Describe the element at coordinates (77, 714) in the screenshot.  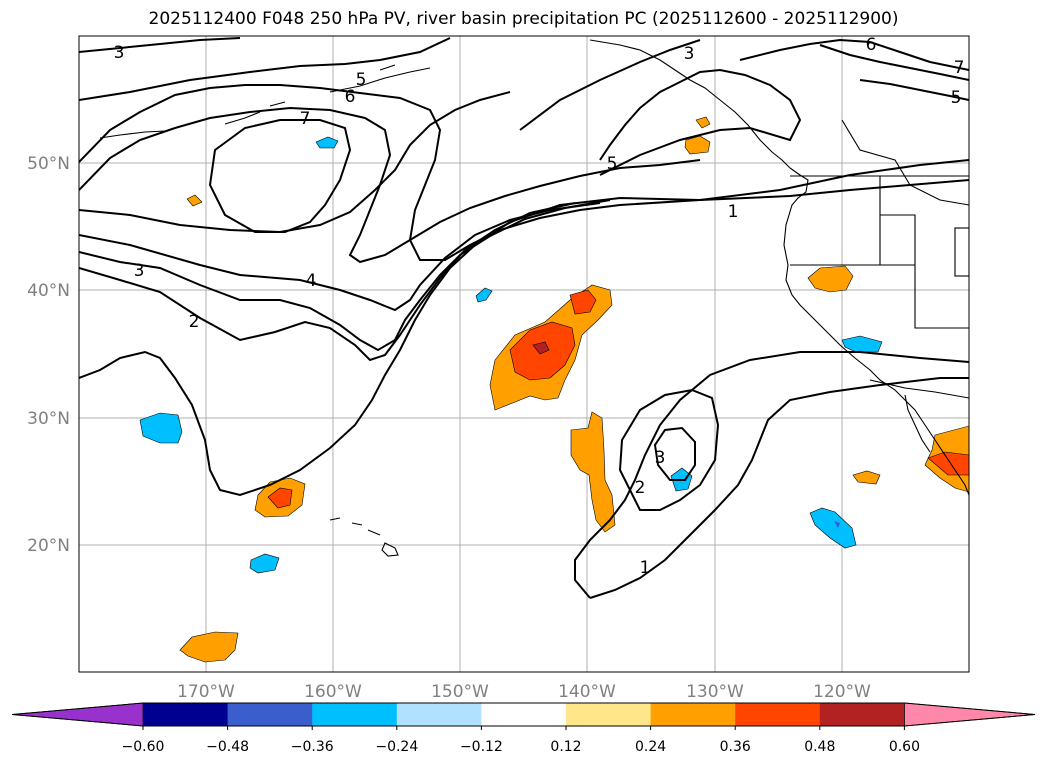
I see `colorbar-extend-min` at that location.